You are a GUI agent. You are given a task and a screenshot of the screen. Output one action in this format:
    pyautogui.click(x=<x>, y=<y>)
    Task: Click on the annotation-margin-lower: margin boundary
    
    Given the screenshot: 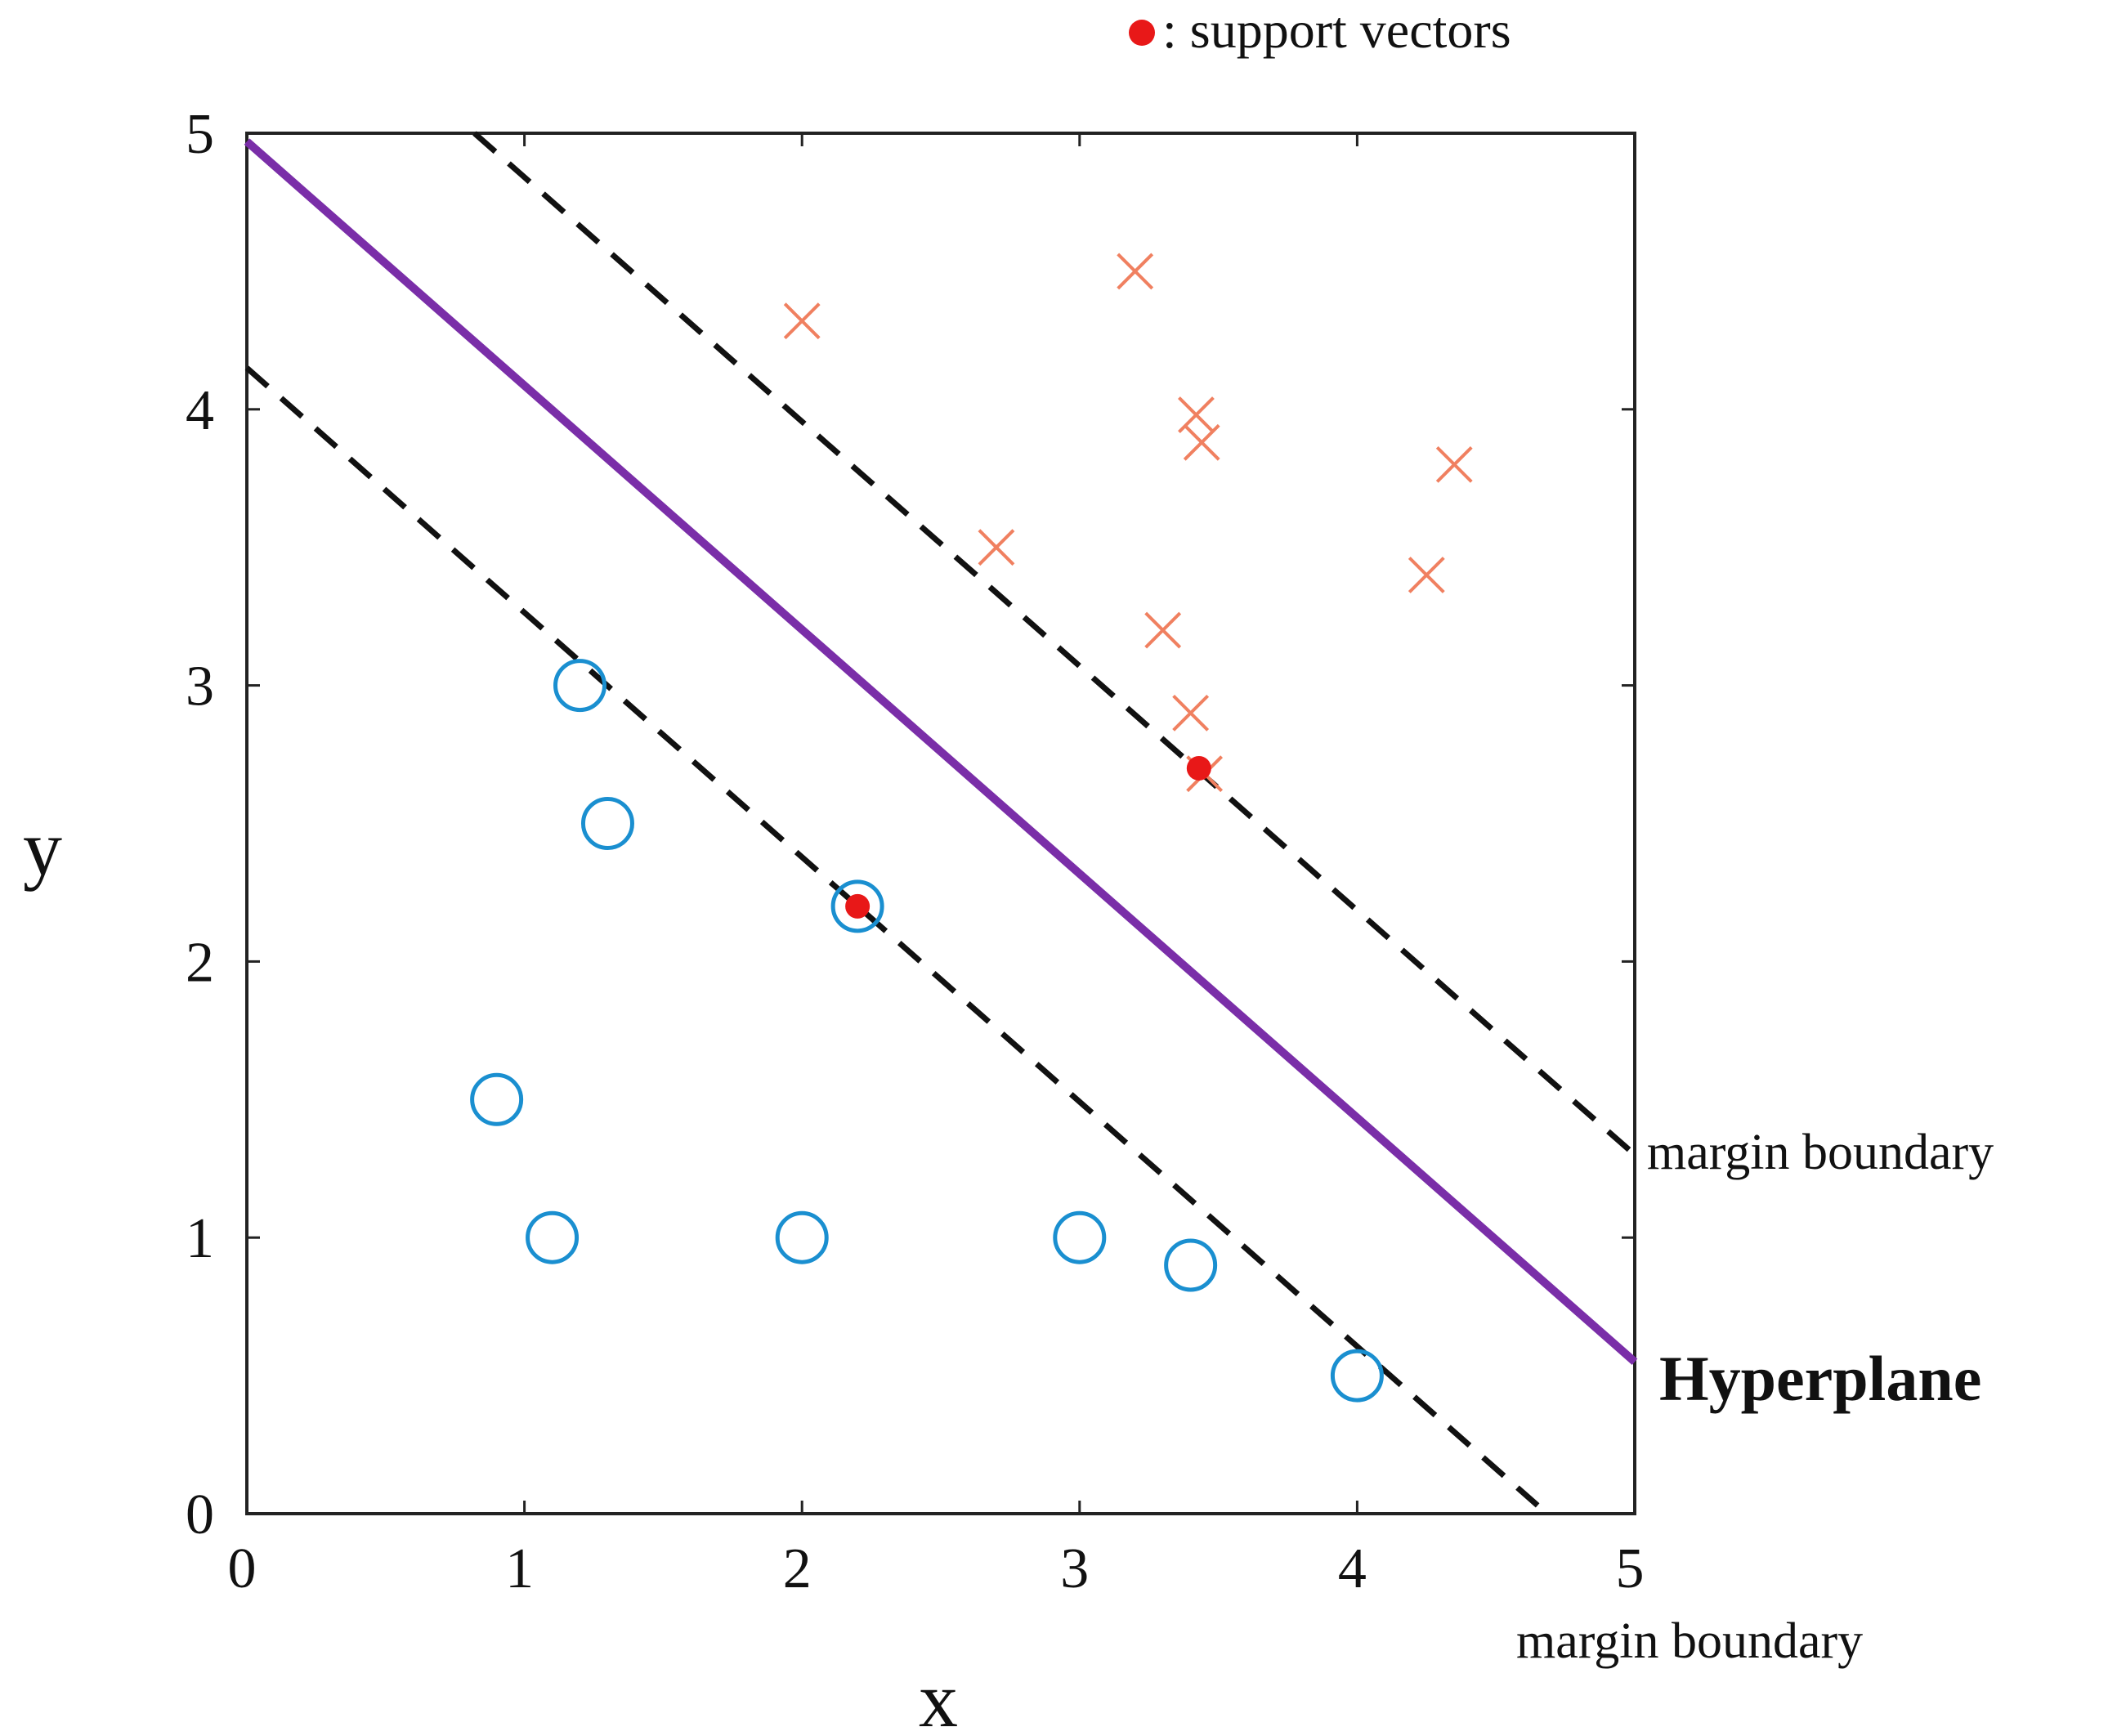 What is the action you would take?
    pyautogui.click(x=1690, y=1641)
    